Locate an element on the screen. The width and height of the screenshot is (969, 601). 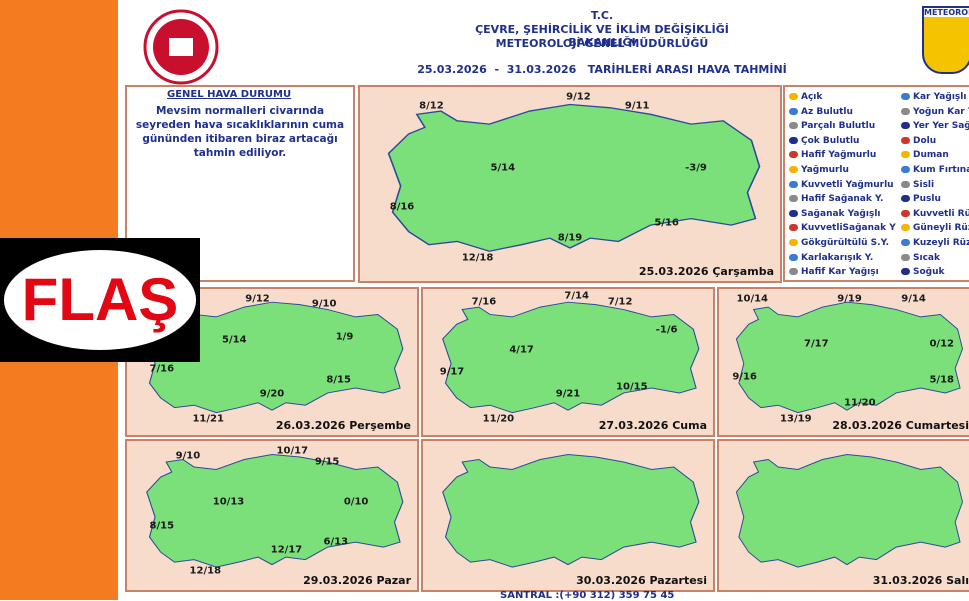
temperature: 8/15 is located at coordinates (338, 380).